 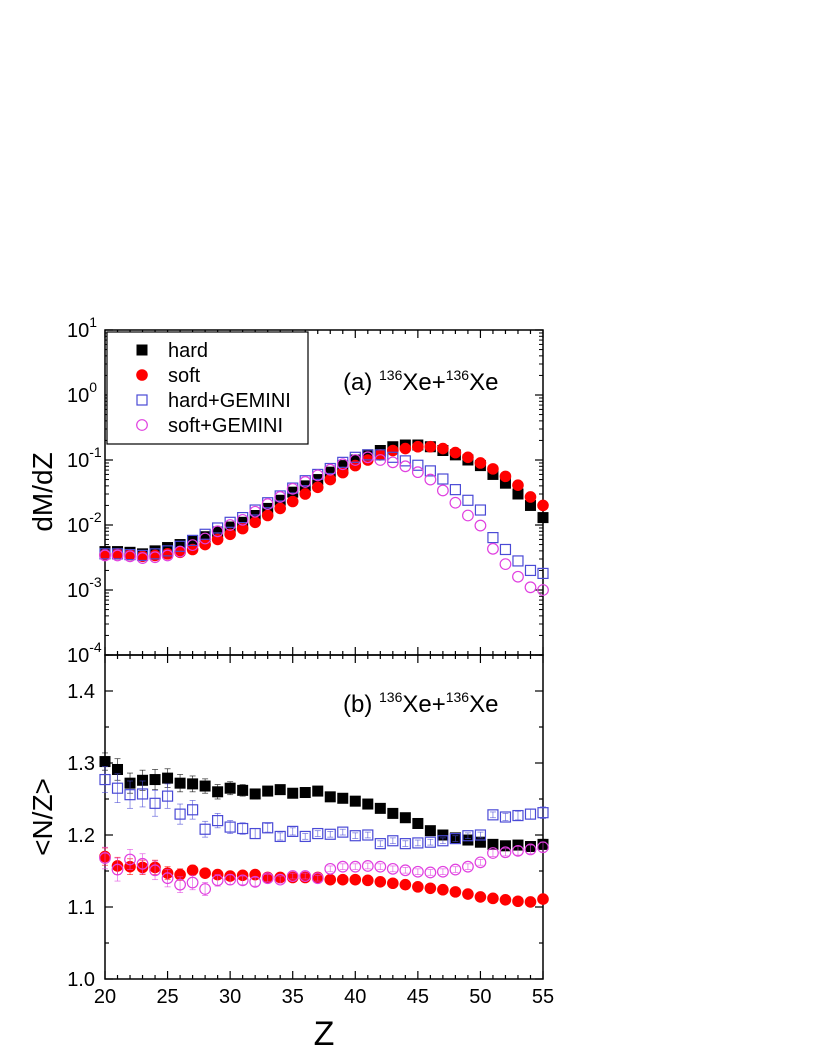 What do you see at coordinates (355, 997) in the screenshot?
I see `panel-b-x-tick-label: 40` at bounding box center [355, 997].